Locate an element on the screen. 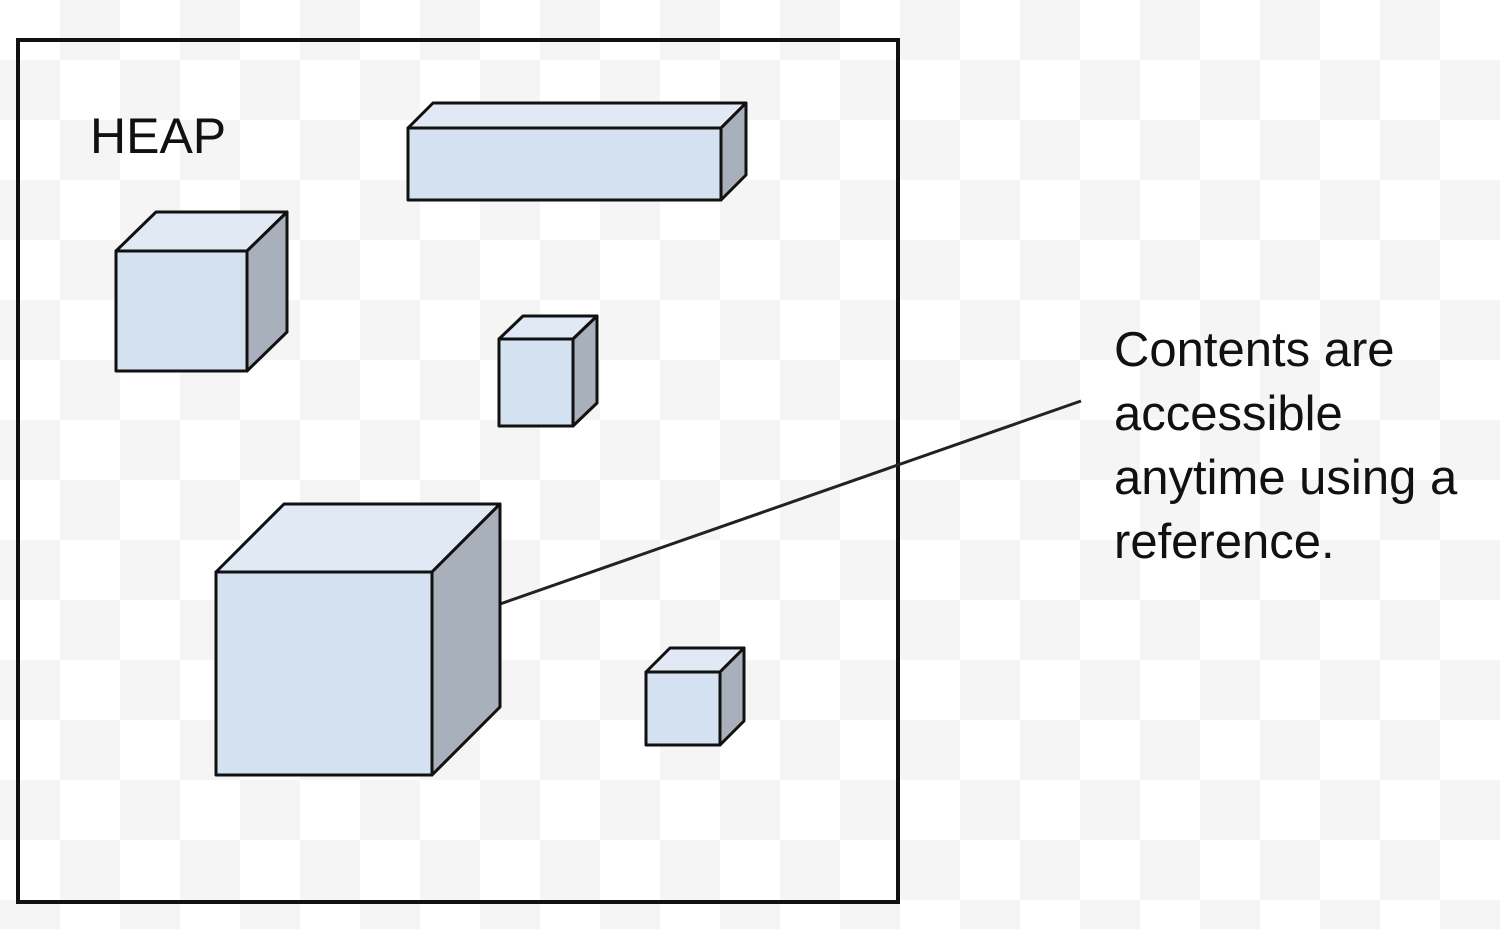  callout-line: accessible is located at coordinates (1228, 414).